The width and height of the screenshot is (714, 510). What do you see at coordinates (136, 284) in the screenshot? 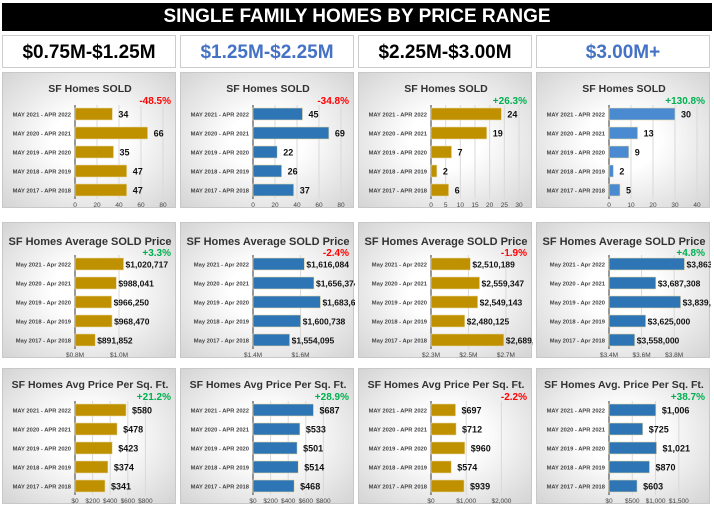
I see `value-label: $988,041` at bounding box center [136, 284].